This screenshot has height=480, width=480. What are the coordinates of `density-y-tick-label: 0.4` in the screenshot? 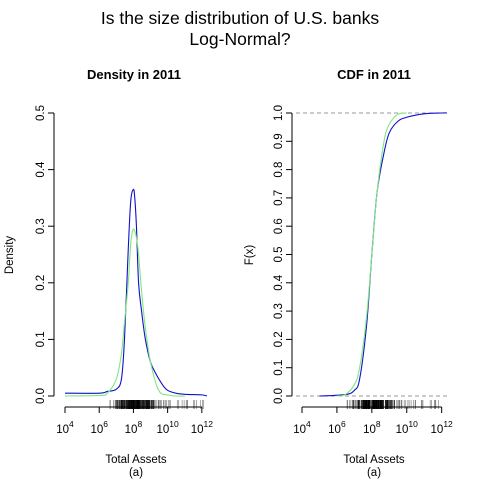 It's located at (41, 169).